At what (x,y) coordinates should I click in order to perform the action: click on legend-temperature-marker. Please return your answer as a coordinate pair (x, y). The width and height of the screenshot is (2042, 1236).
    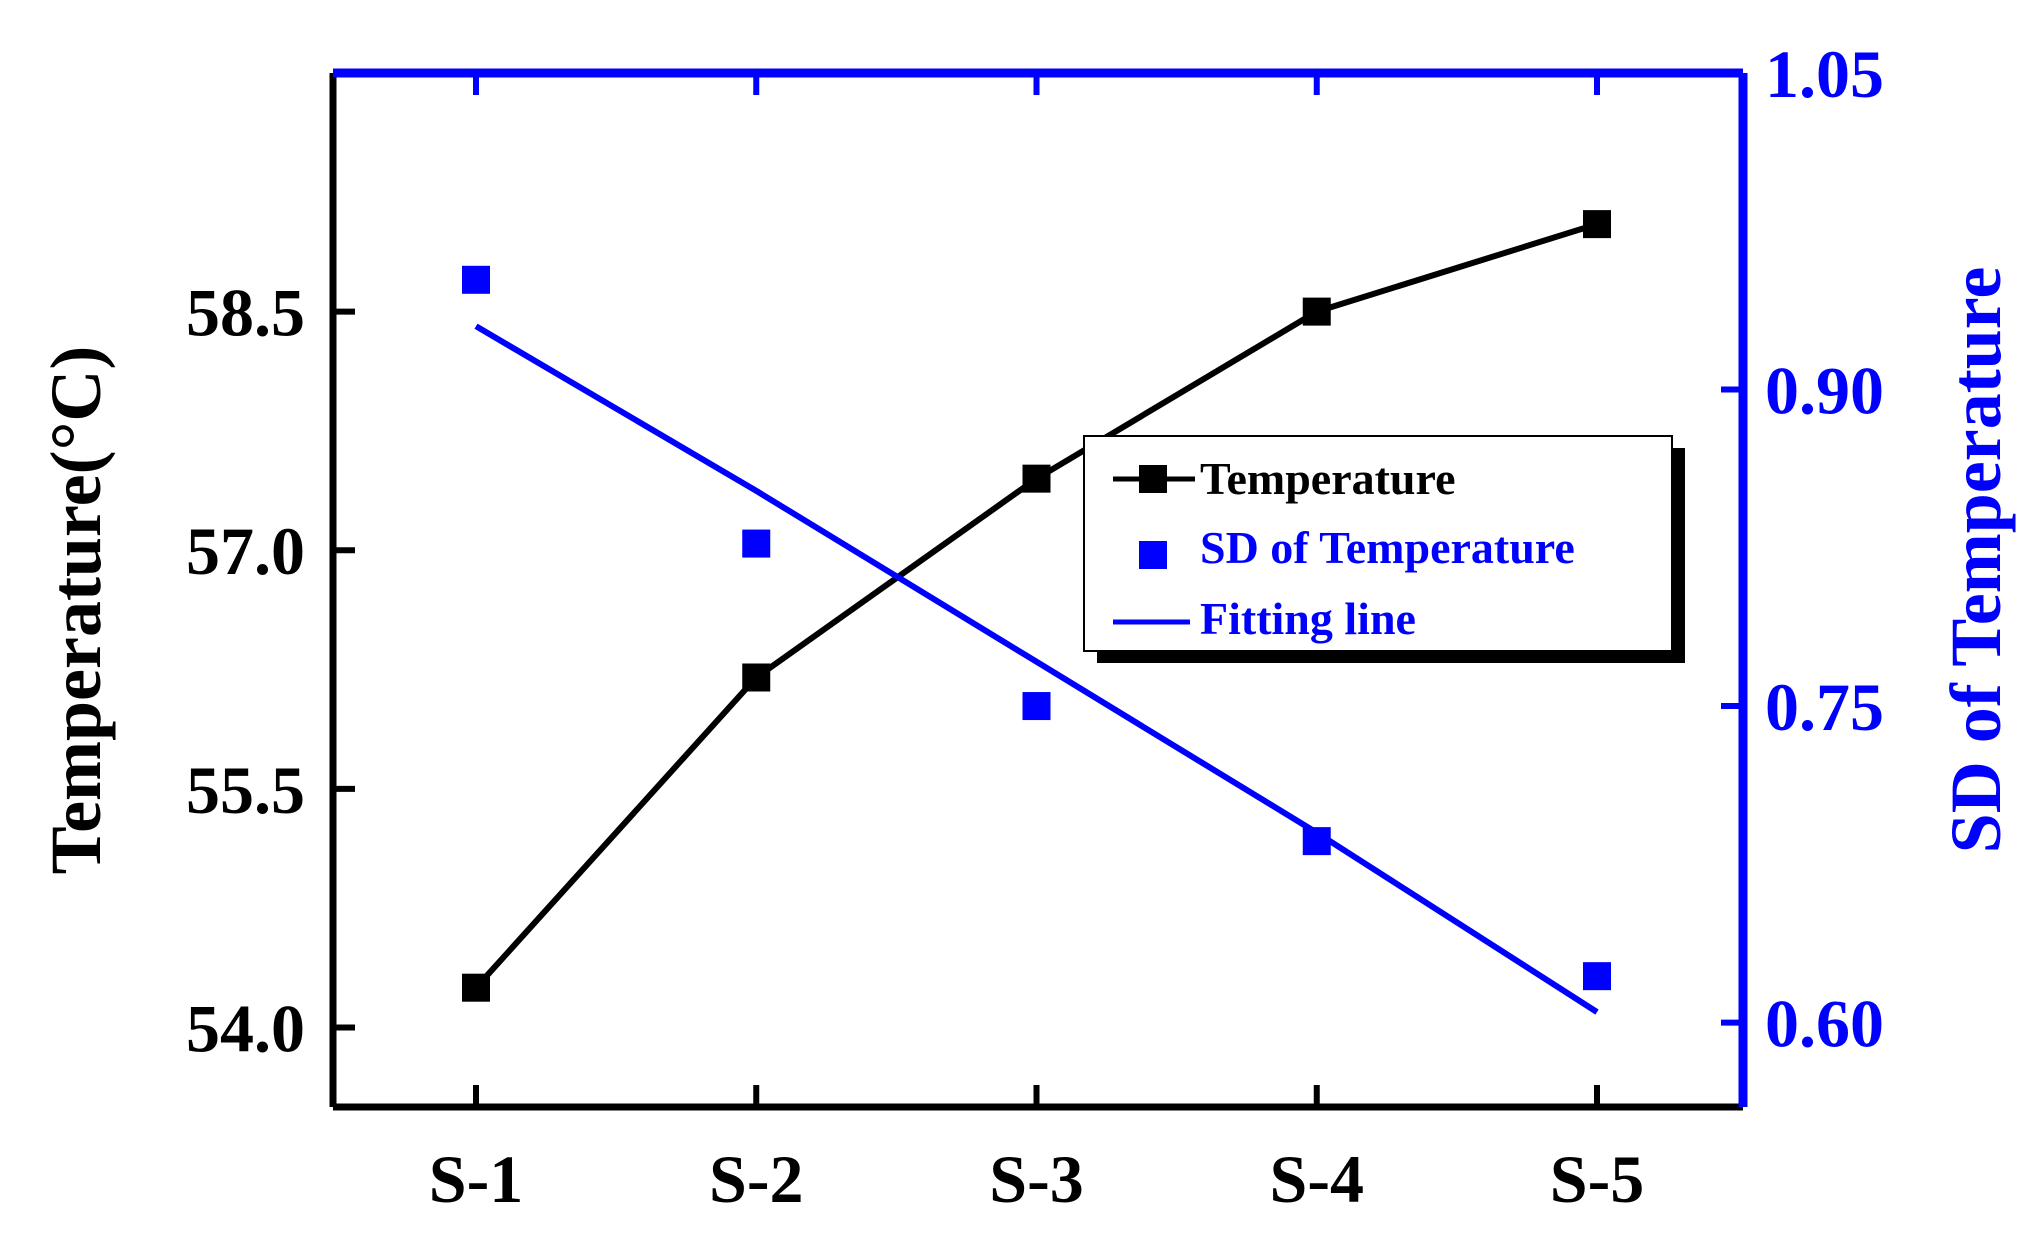
    Looking at the image, I should click on (1153, 479).